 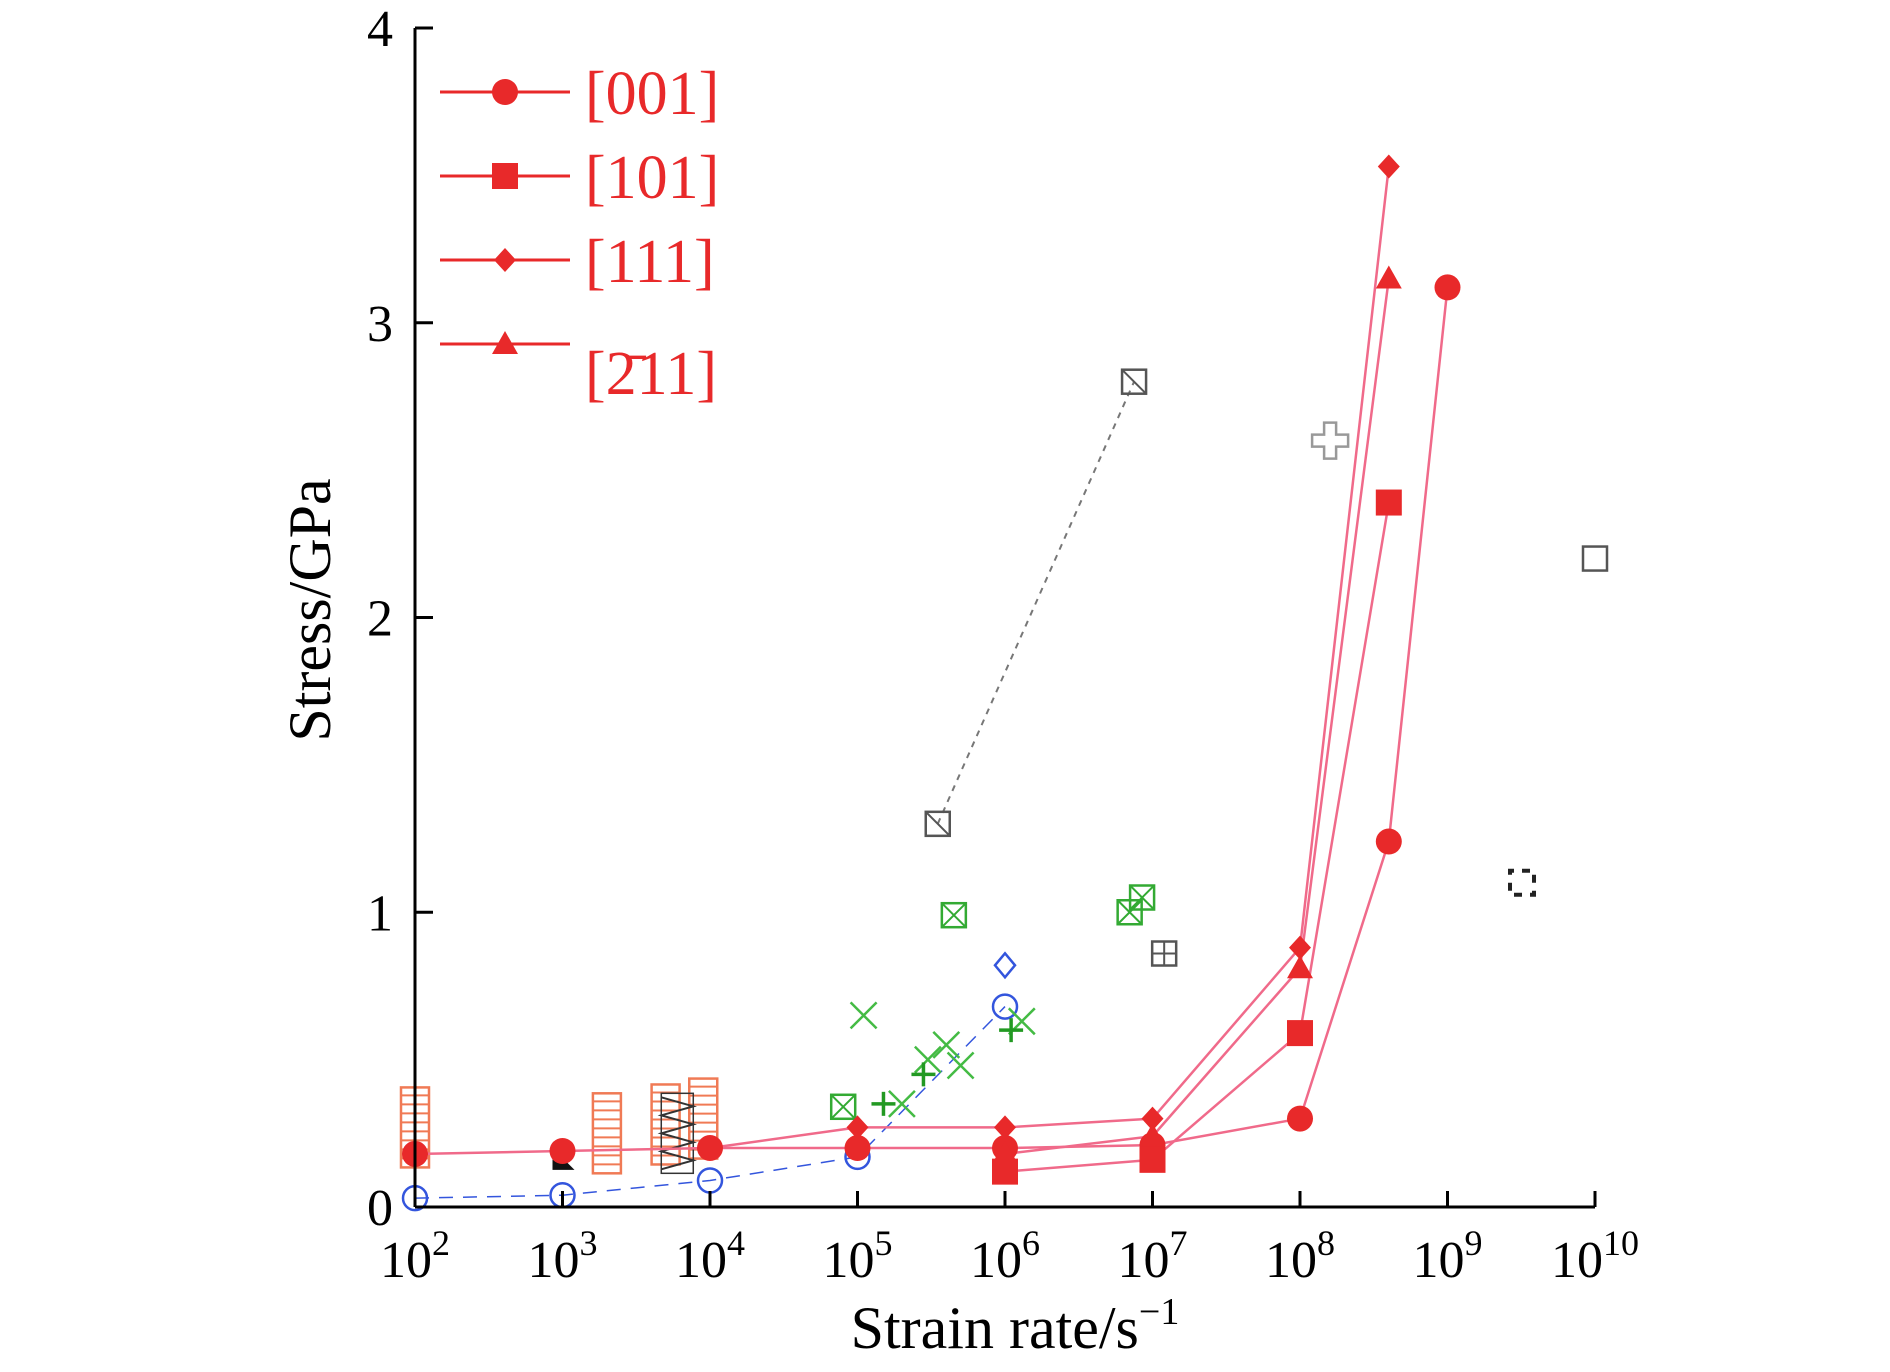 I want to click on x-tick-label-exp-0: 2, so click(x=441, y=1243).